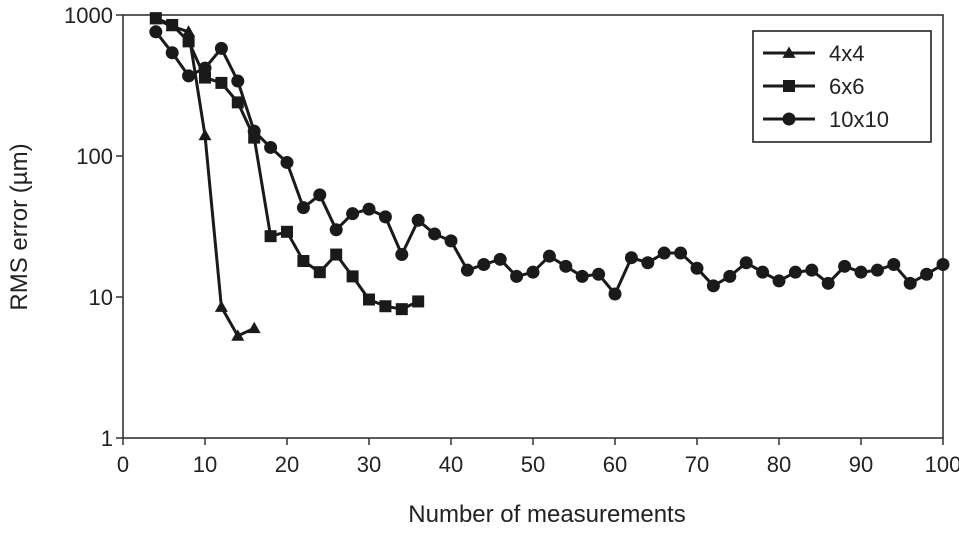  Describe the element at coordinates (107, 438) in the screenshot. I see `y-tick-label: 1` at that location.